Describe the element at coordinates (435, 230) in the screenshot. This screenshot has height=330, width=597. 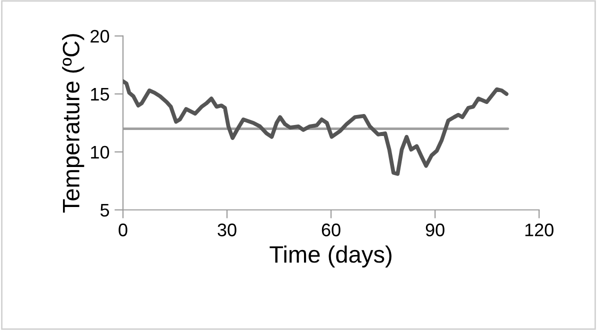
I see `x-tick-label: 90` at that location.